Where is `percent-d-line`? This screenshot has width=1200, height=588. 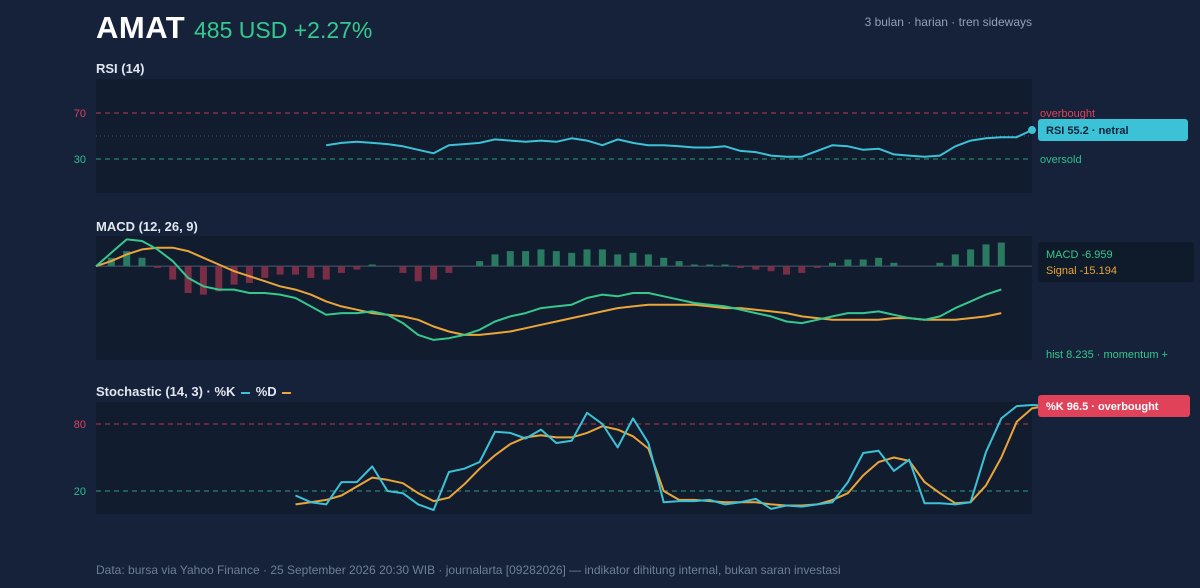
percent-d-line is located at coordinates (671, 455).